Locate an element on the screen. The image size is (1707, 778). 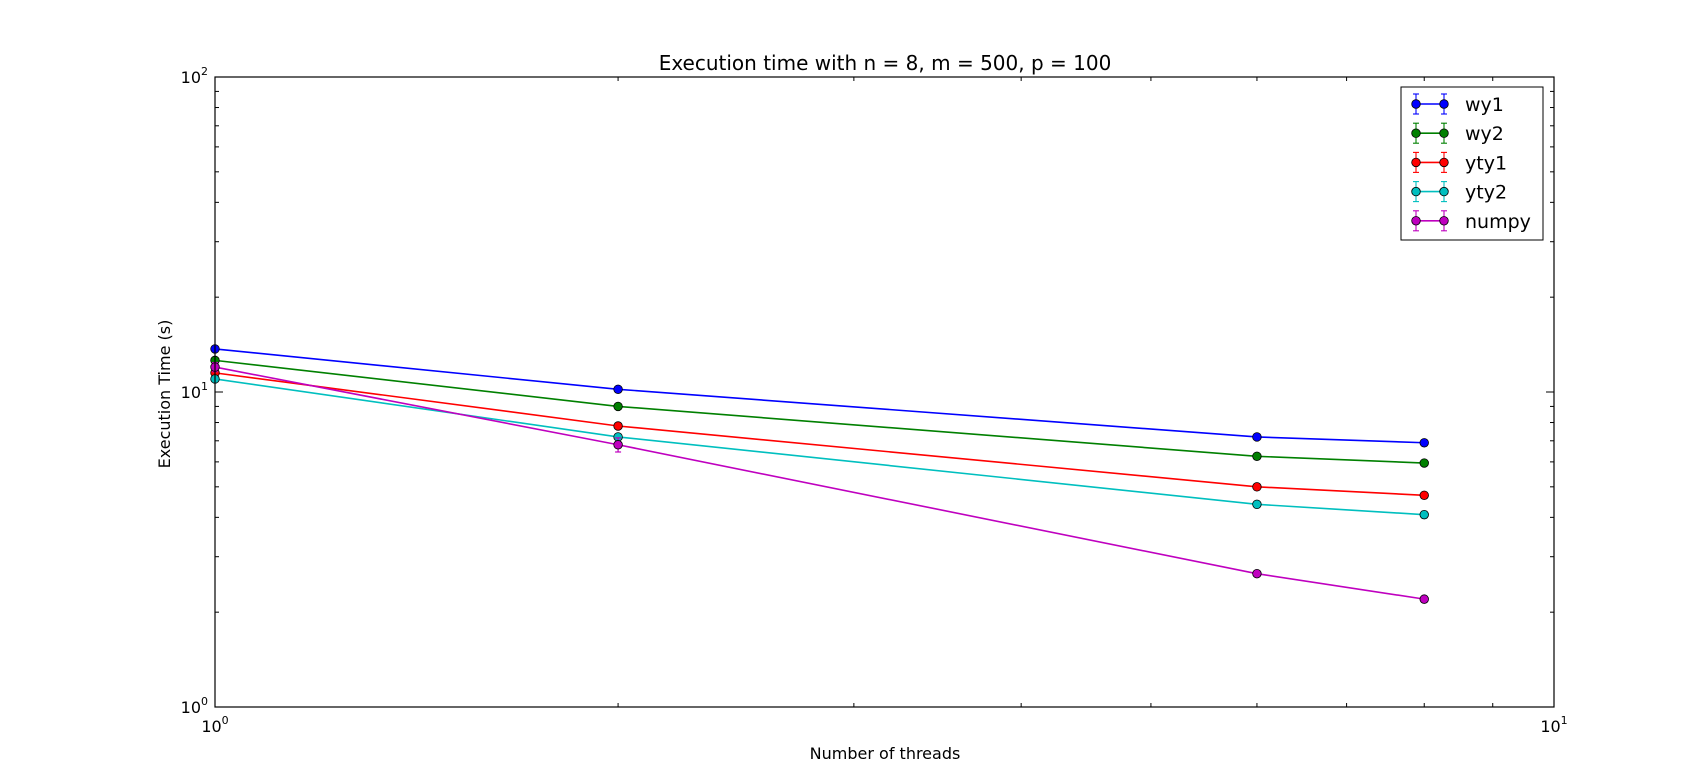
y-tick-exponent: 0 is located at coordinates (204, 701).